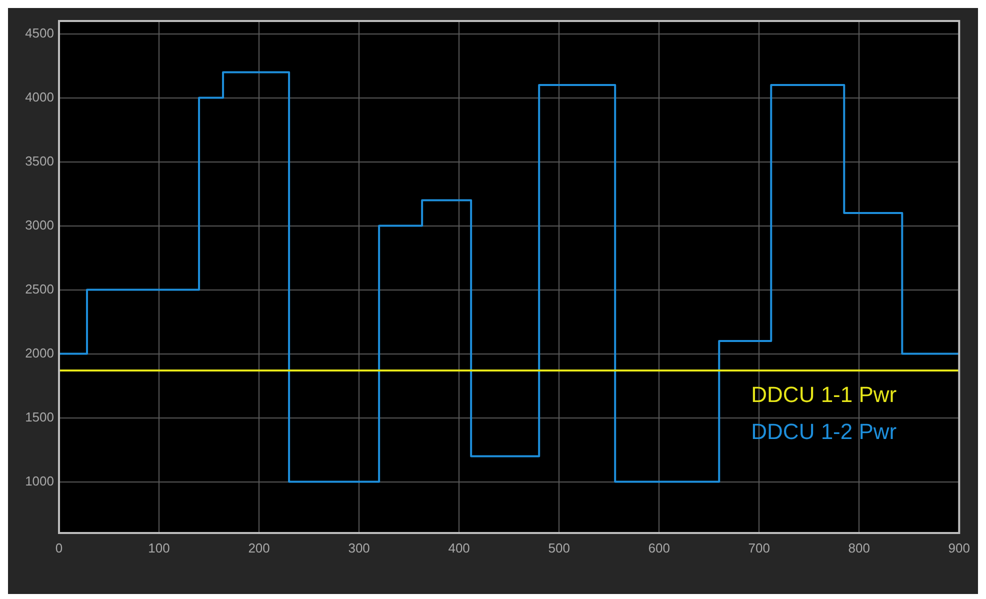 The height and width of the screenshot is (599, 986). What do you see at coordinates (459, 548) in the screenshot?
I see `x-tick-label: 400` at bounding box center [459, 548].